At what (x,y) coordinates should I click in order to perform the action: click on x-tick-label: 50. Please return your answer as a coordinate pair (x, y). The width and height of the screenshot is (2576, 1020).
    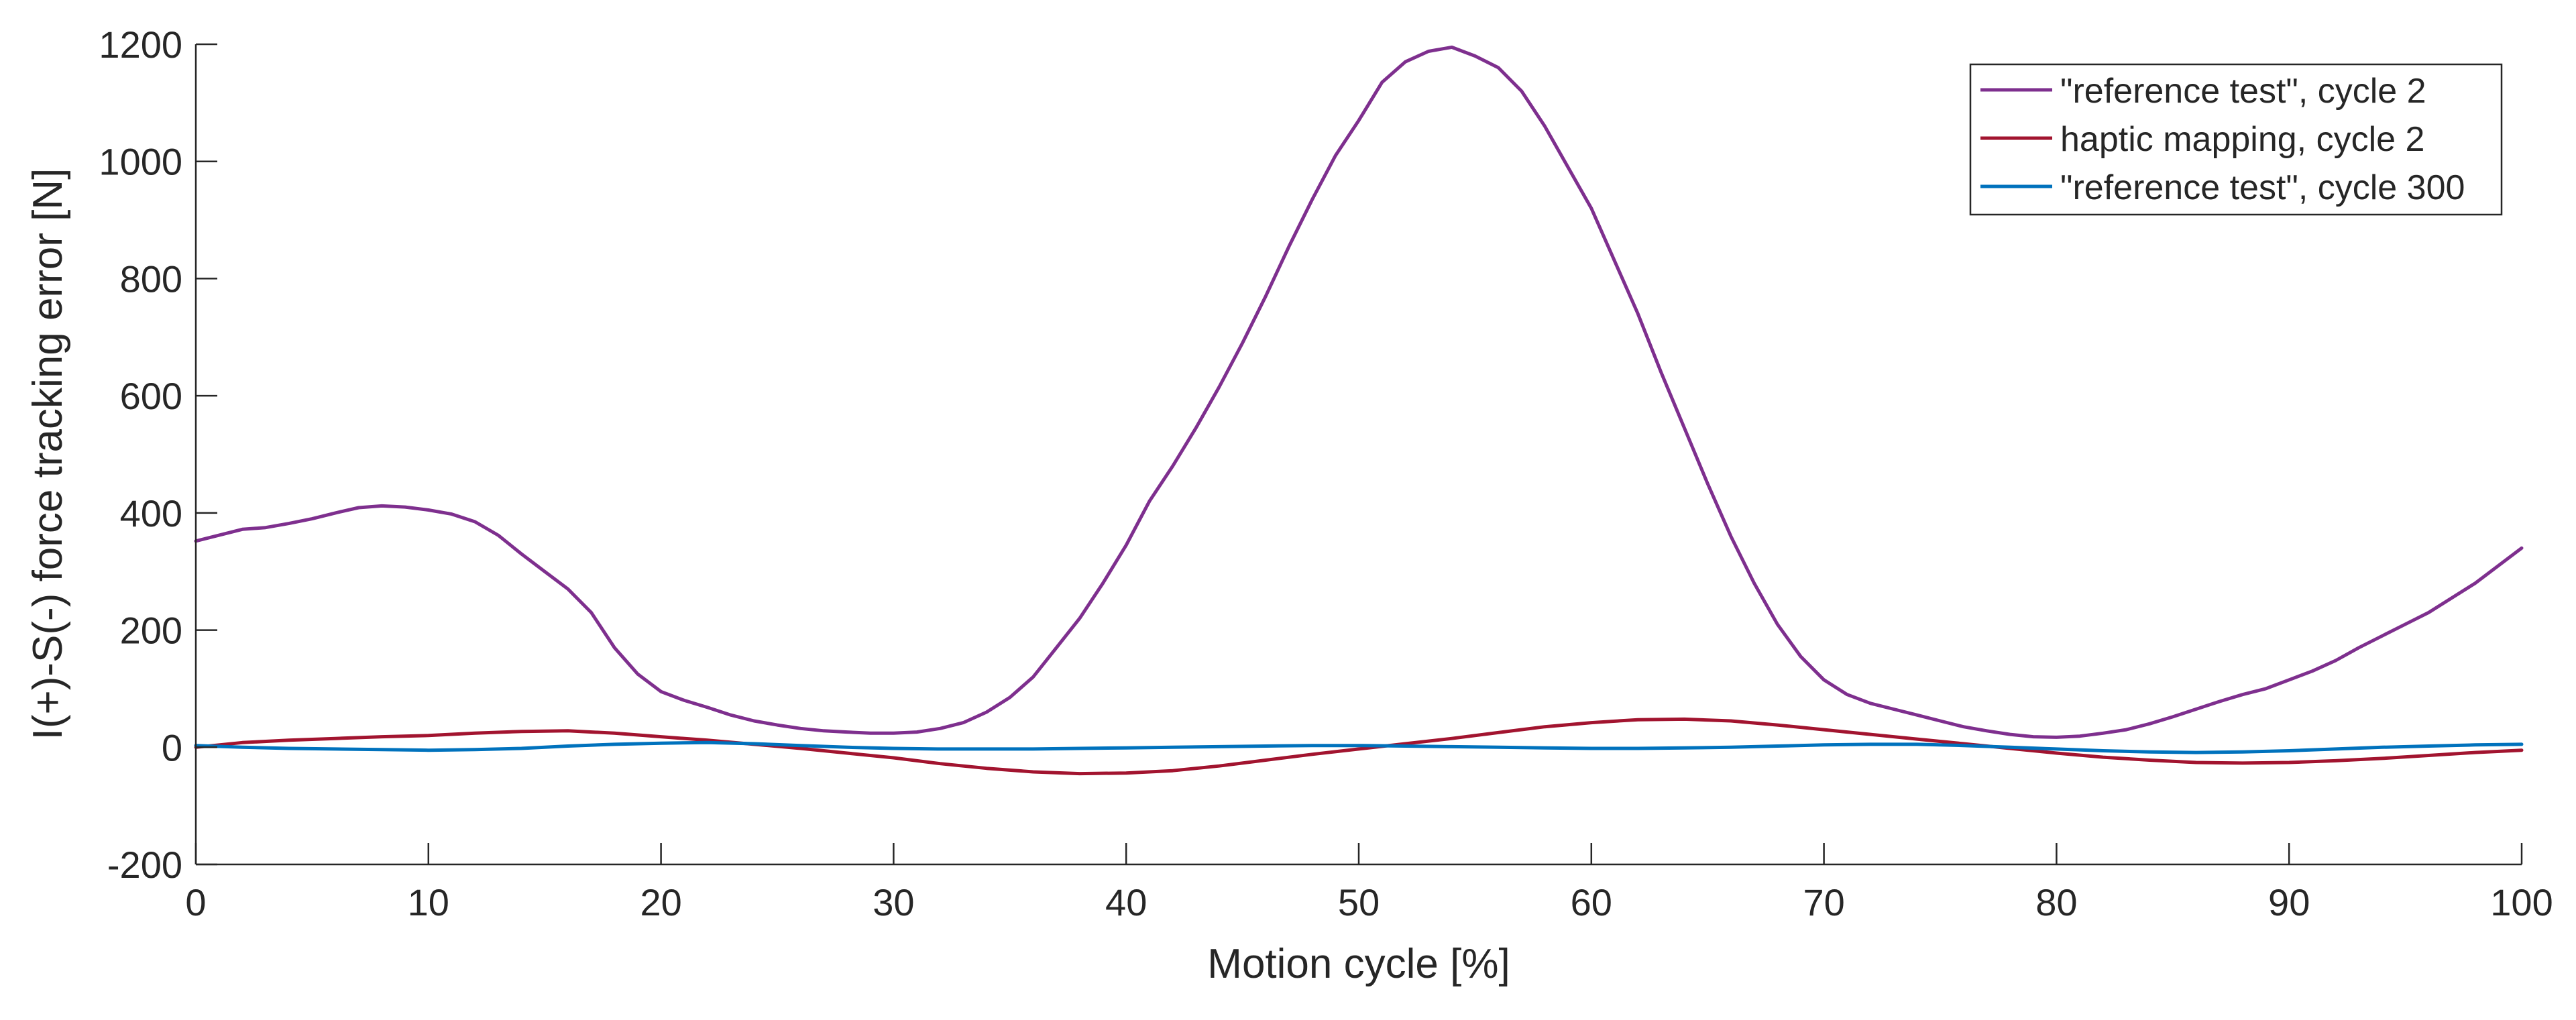
    Looking at the image, I should click on (1359, 902).